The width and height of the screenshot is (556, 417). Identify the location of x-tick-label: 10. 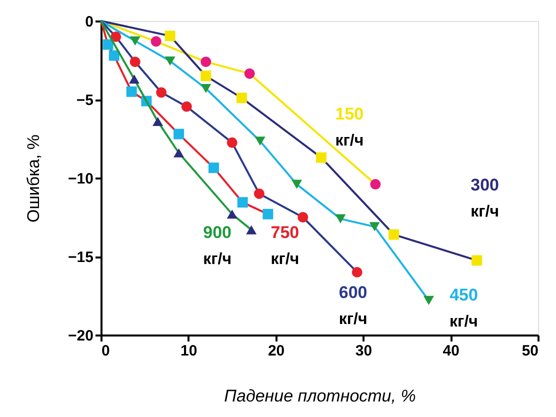
(189, 351).